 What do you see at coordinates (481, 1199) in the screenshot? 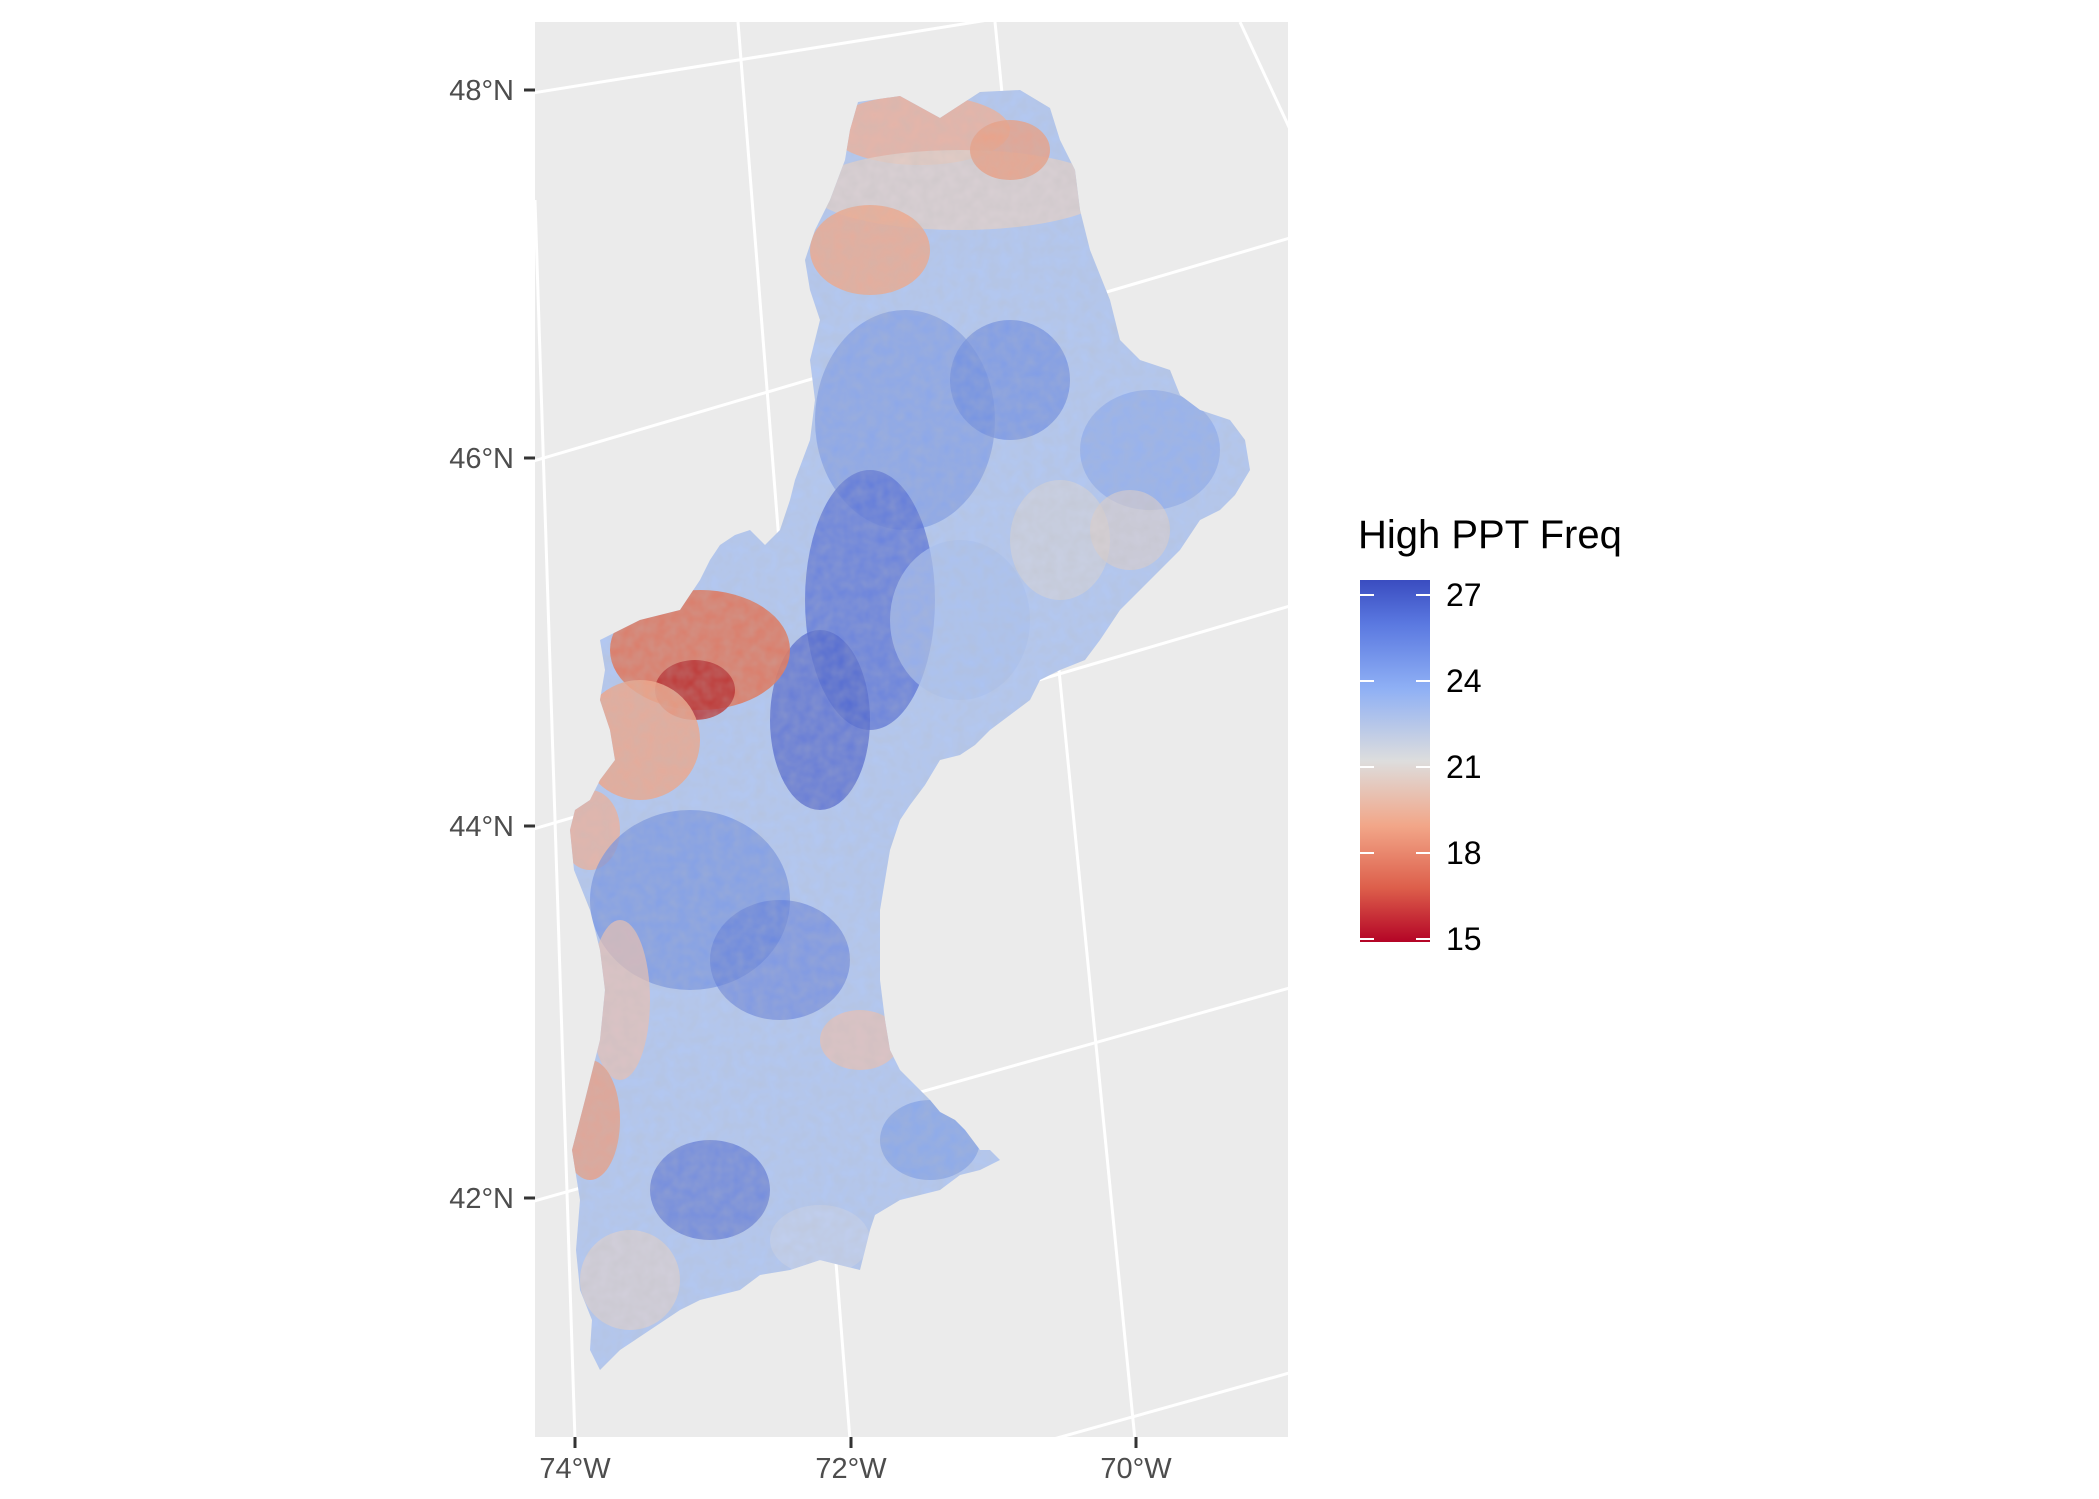
I see `y-tick-label: 42°N` at bounding box center [481, 1199].